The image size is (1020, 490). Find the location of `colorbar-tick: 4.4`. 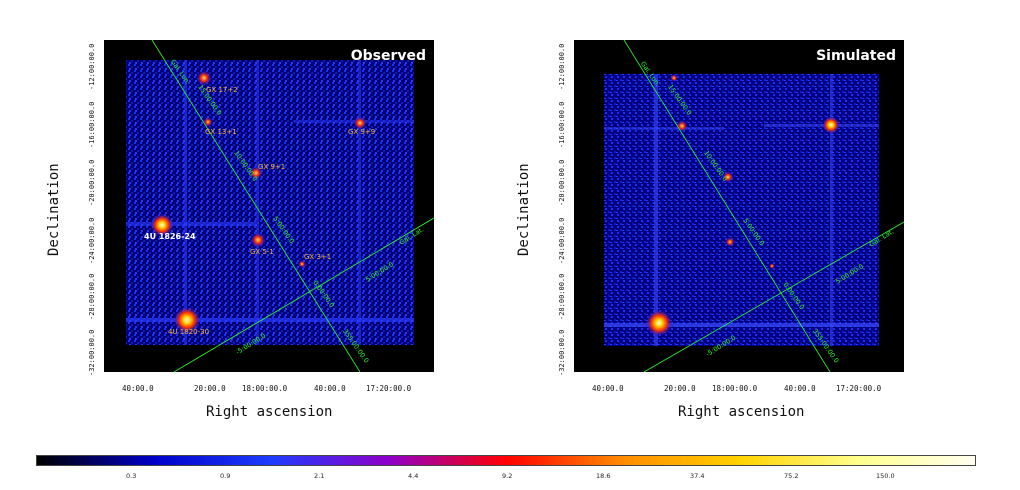

colorbar-tick: 4.4 is located at coordinates (413, 476).